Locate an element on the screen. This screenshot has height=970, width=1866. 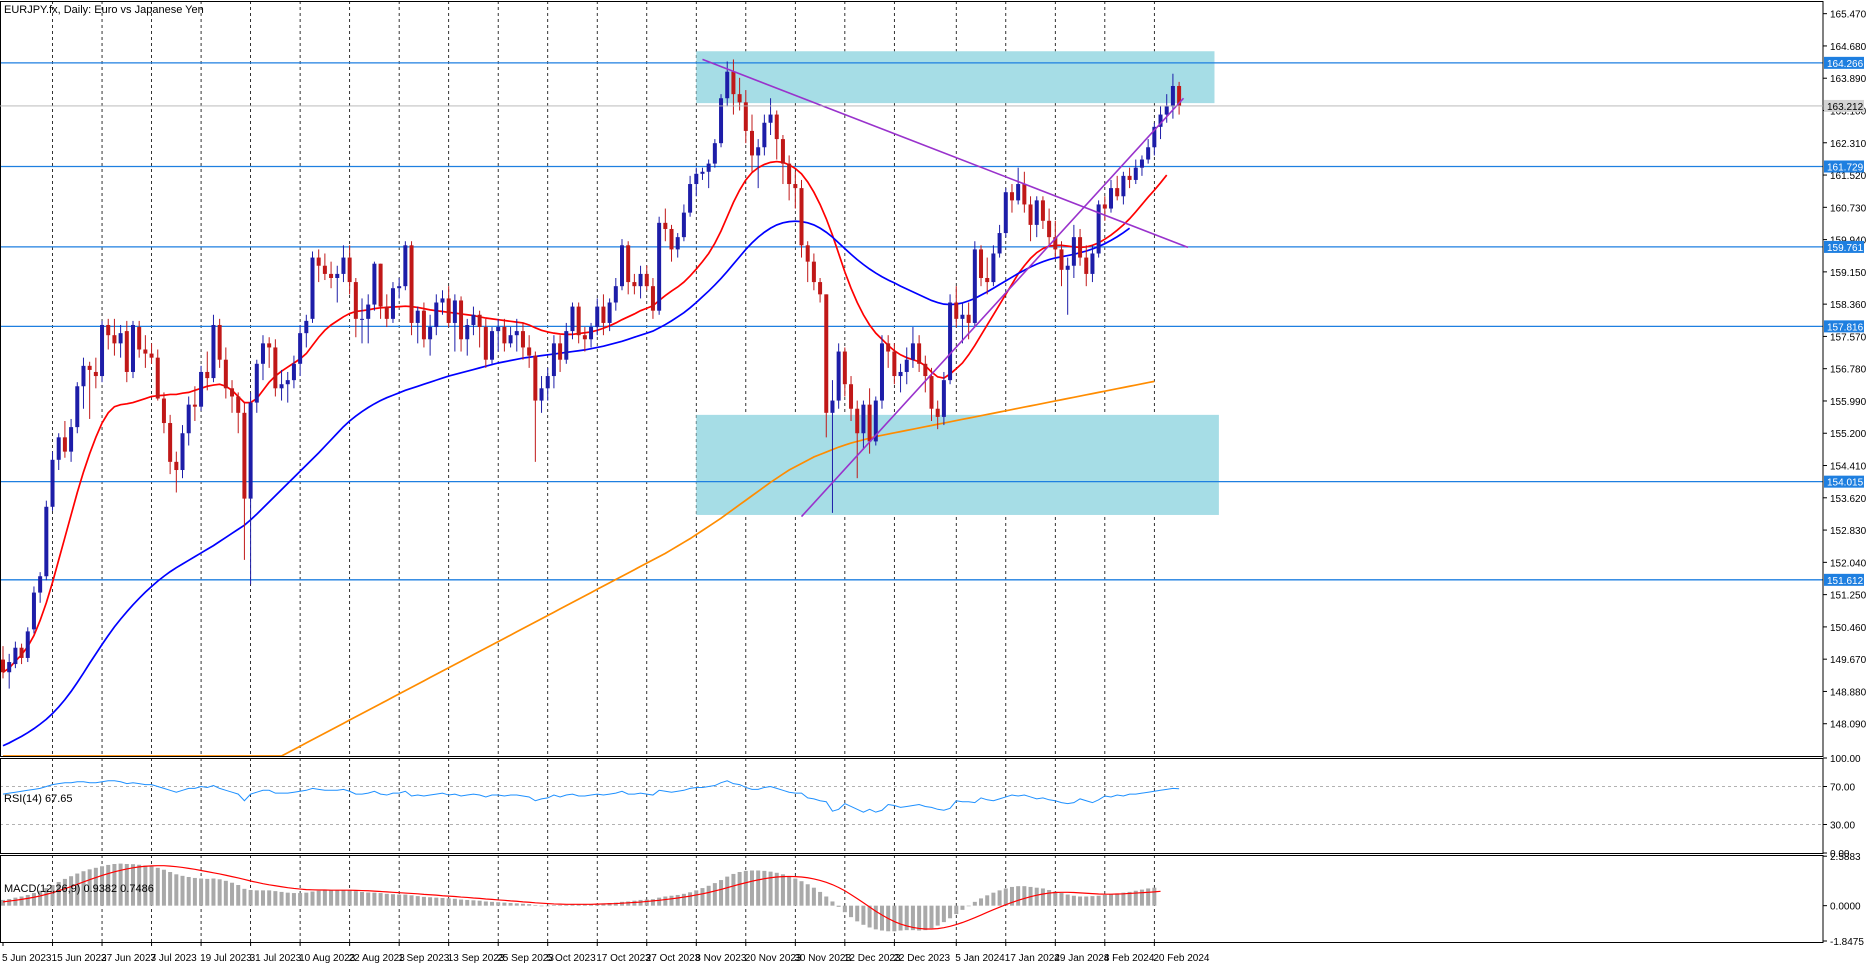
macd-tick-label: 2.5883 is located at coordinates (1845, 857).